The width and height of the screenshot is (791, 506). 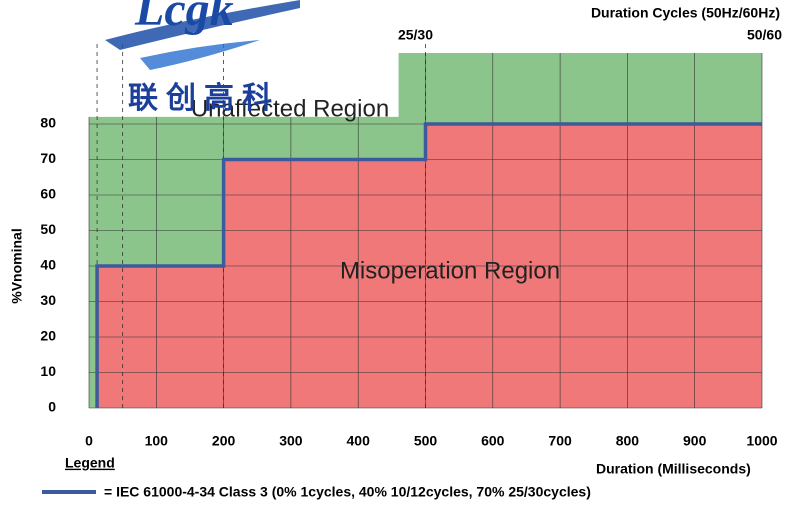 I want to click on y-tick-label: 80, so click(x=48, y=123).